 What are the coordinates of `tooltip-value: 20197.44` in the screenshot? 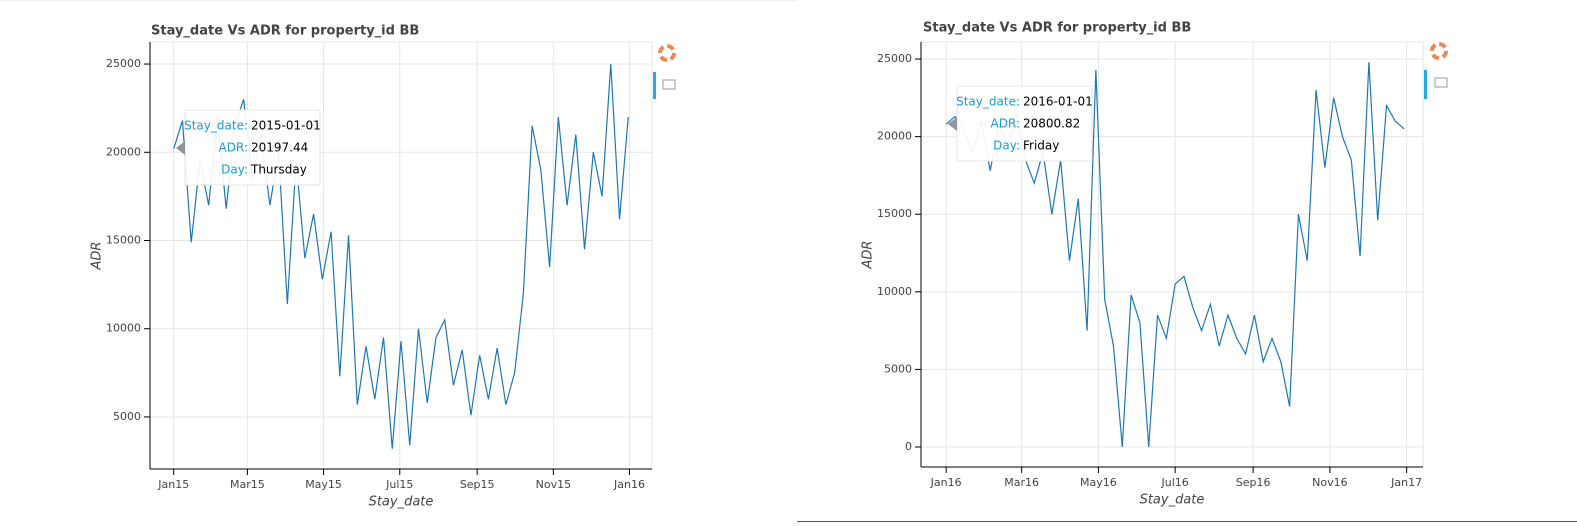 It's located at (279, 148).